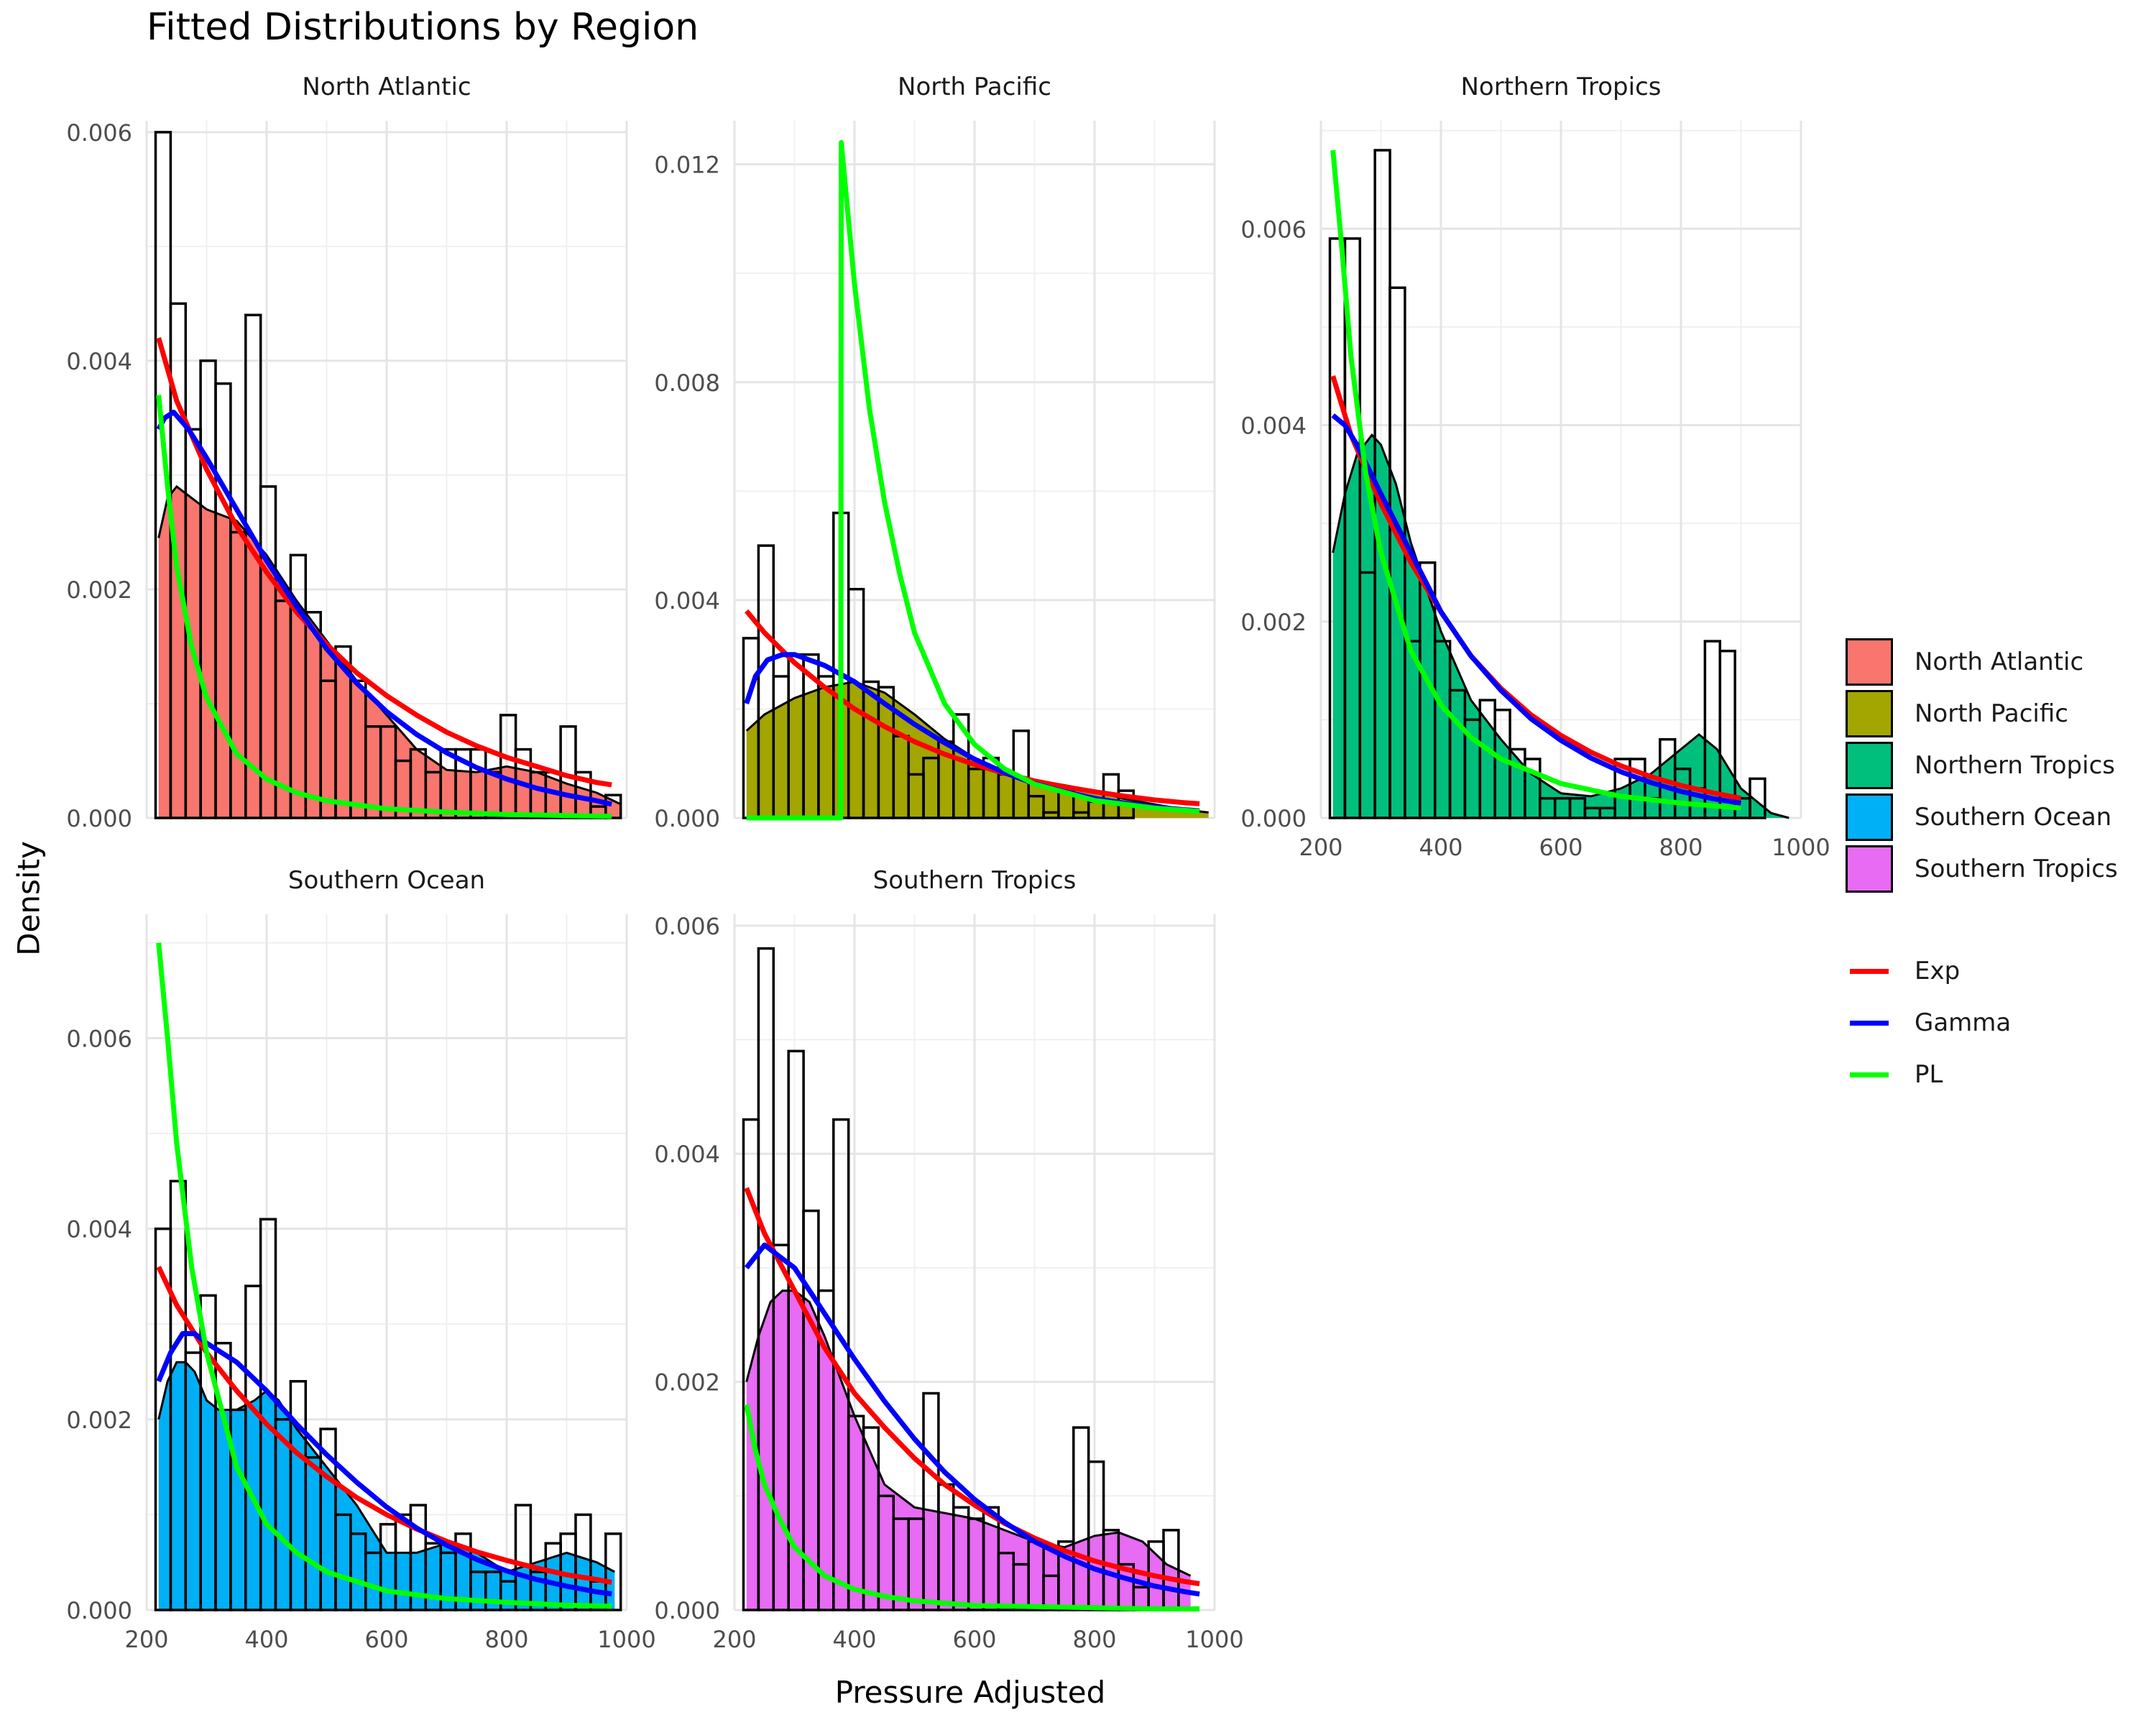 The width and height of the screenshot is (2156, 1725). I want to click on facet-strip-label: North Atlantic, so click(387, 87).